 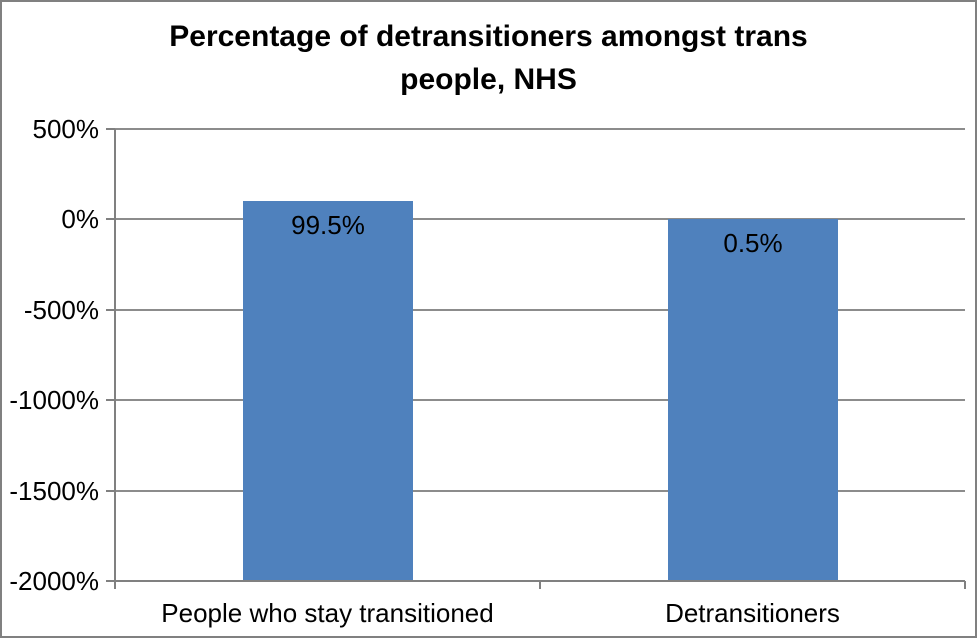 What do you see at coordinates (753, 243) in the screenshot?
I see `bar-value-label-0.5%: 0.5%` at bounding box center [753, 243].